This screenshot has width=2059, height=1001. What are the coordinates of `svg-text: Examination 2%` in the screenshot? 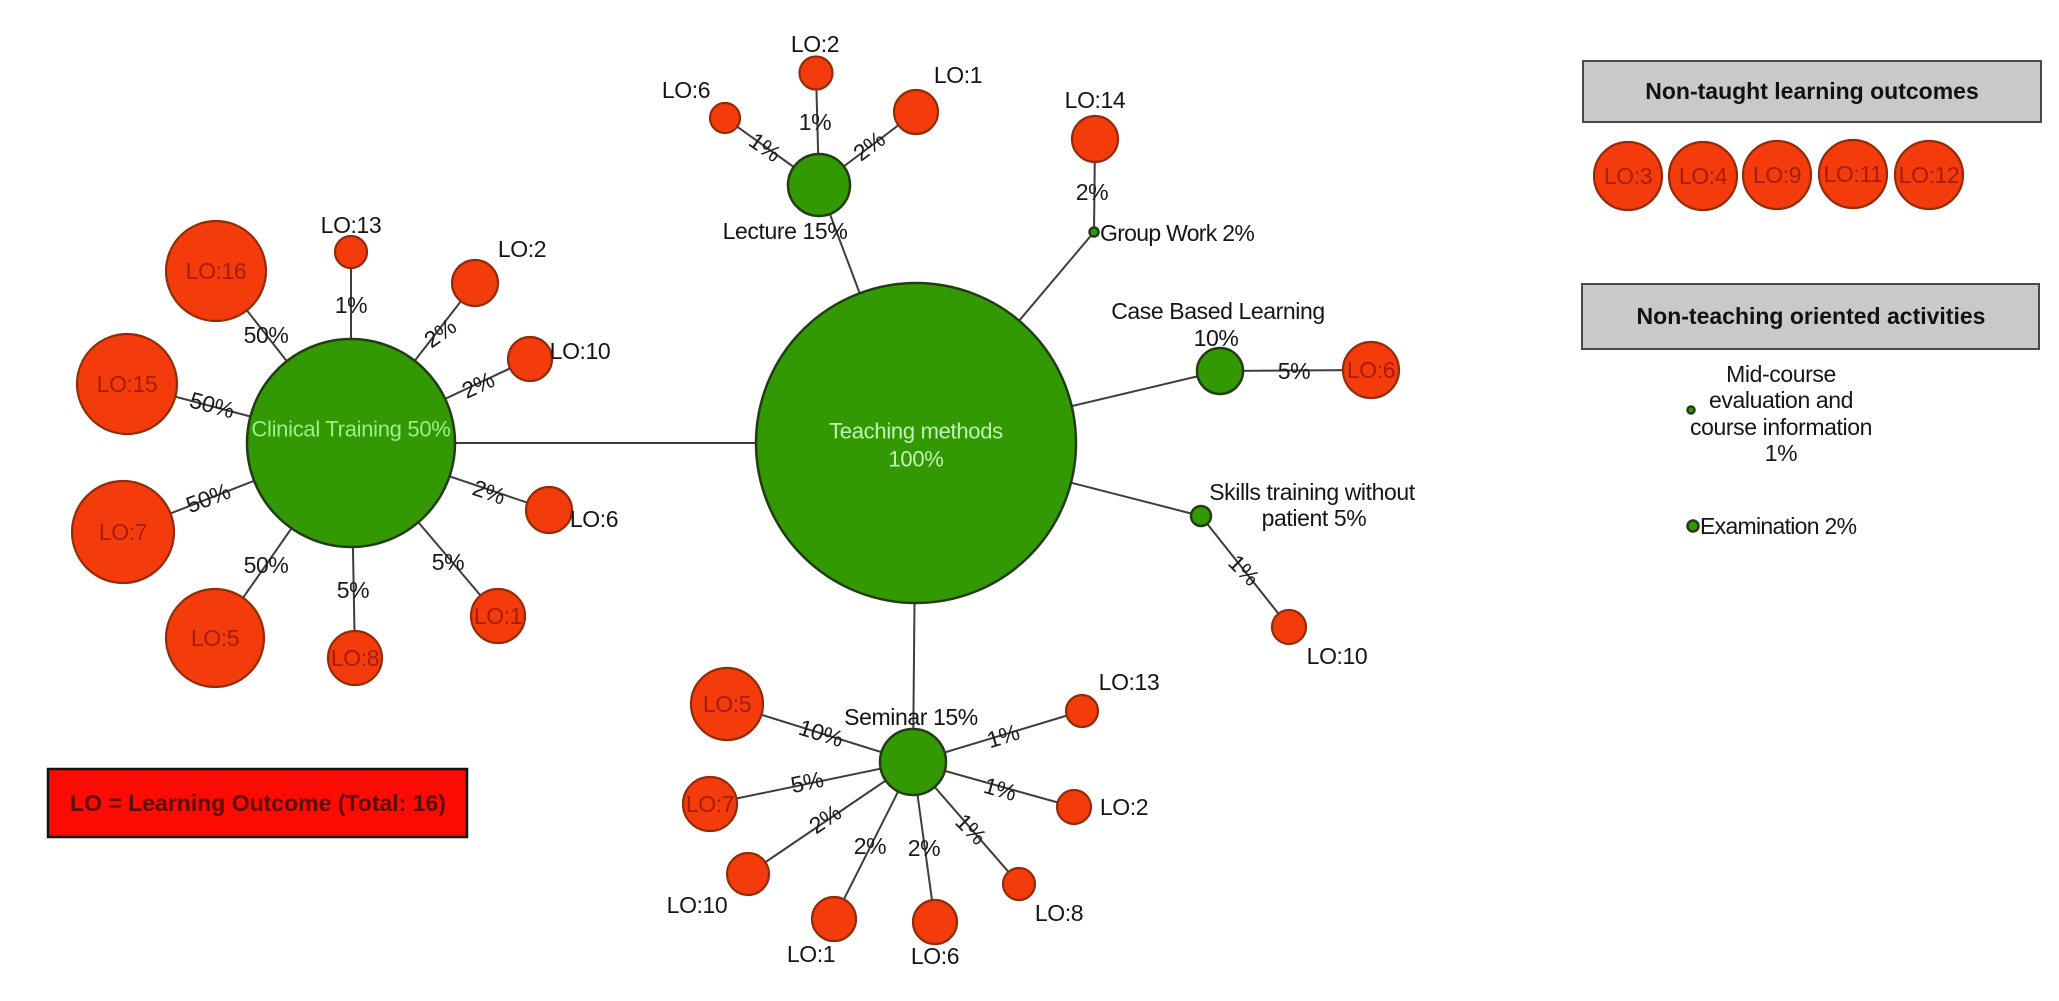 It's located at (1778, 526).